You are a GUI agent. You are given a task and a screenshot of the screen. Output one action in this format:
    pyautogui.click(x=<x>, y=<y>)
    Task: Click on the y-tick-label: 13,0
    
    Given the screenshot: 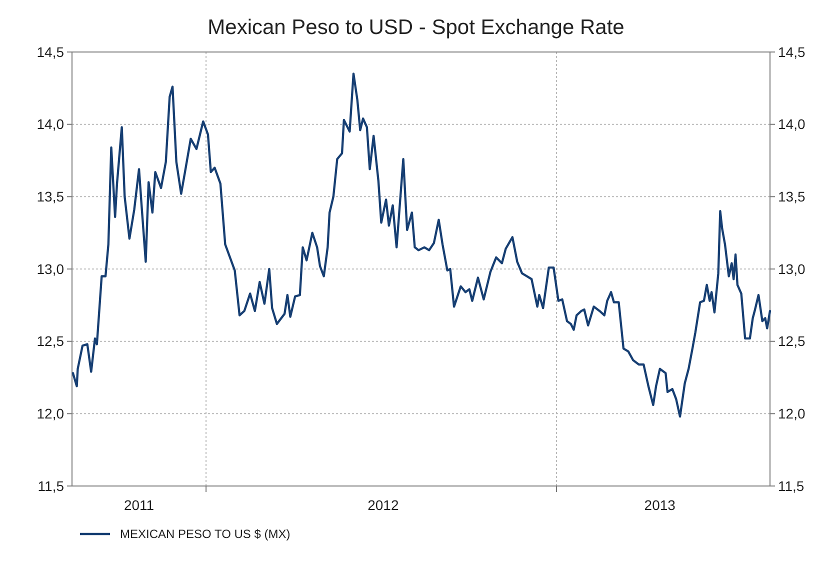 What is the action you would take?
    pyautogui.click(x=50, y=268)
    